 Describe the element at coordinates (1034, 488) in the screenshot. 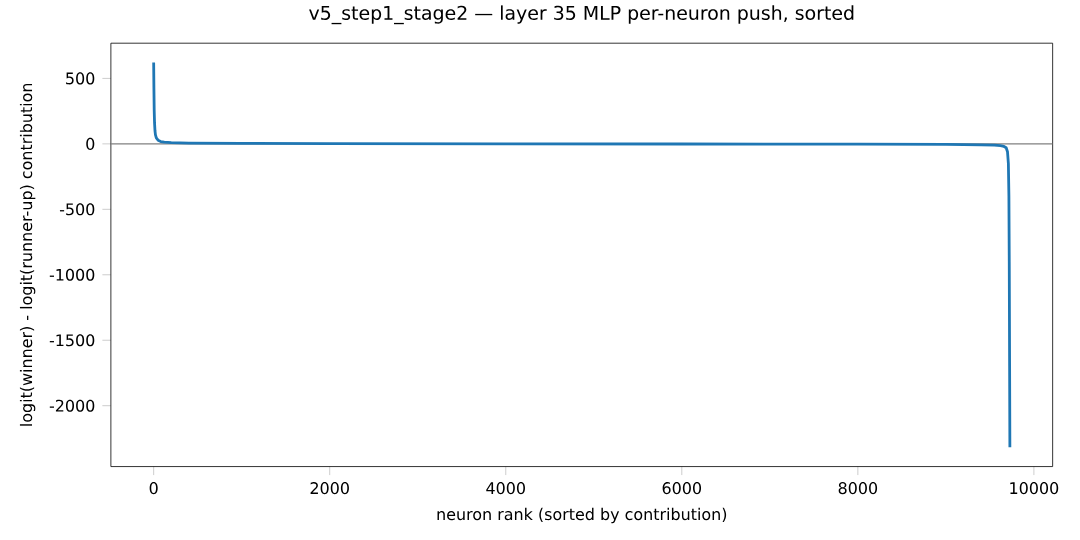

I see `x-tick-label: 10000` at that location.